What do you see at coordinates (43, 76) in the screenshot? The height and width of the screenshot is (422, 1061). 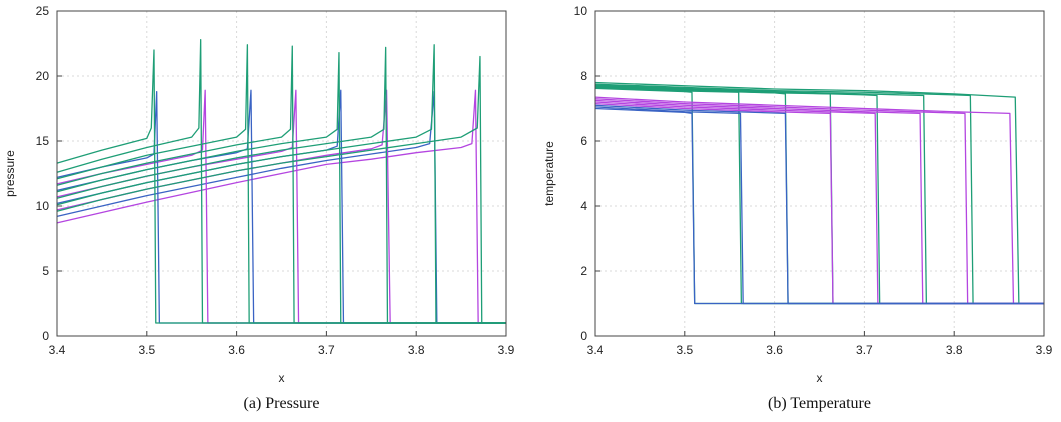 I see `y-tick-label: 20` at bounding box center [43, 76].